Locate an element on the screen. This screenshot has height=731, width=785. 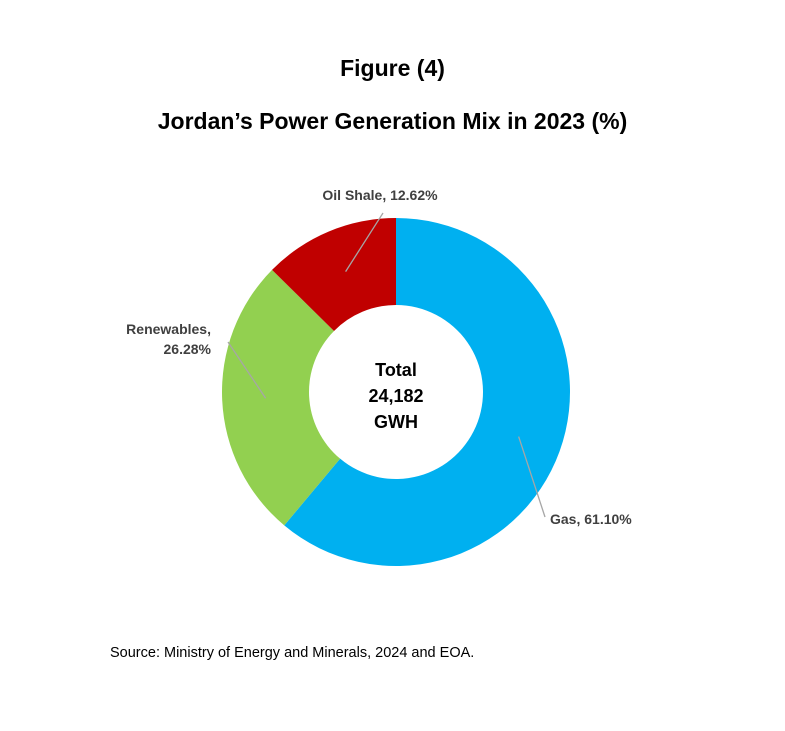
center-label-line: 24,182 is located at coordinates (395, 396).